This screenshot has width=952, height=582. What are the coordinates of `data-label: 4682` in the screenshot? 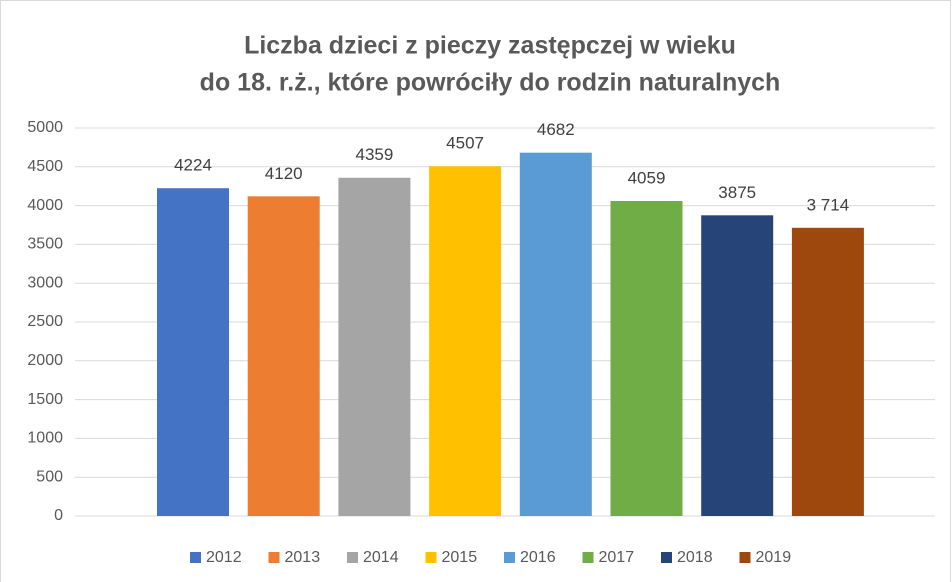 It's located at (556, 129).